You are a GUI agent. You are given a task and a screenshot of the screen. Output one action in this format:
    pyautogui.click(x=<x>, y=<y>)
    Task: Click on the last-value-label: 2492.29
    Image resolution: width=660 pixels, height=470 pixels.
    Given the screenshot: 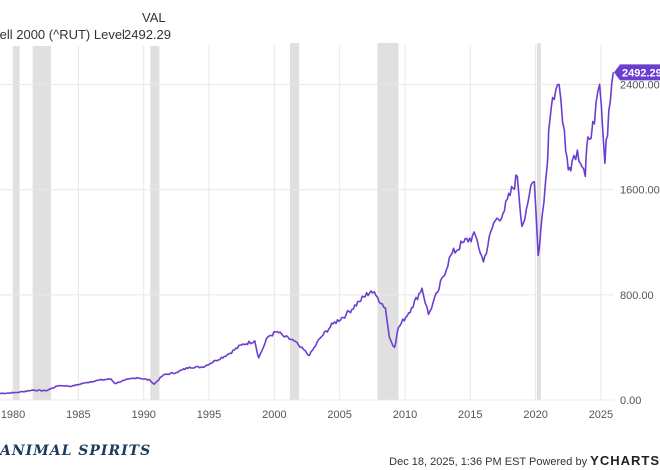 What is the action you would take?
    pyautogui.click(x=641, y=73)
    